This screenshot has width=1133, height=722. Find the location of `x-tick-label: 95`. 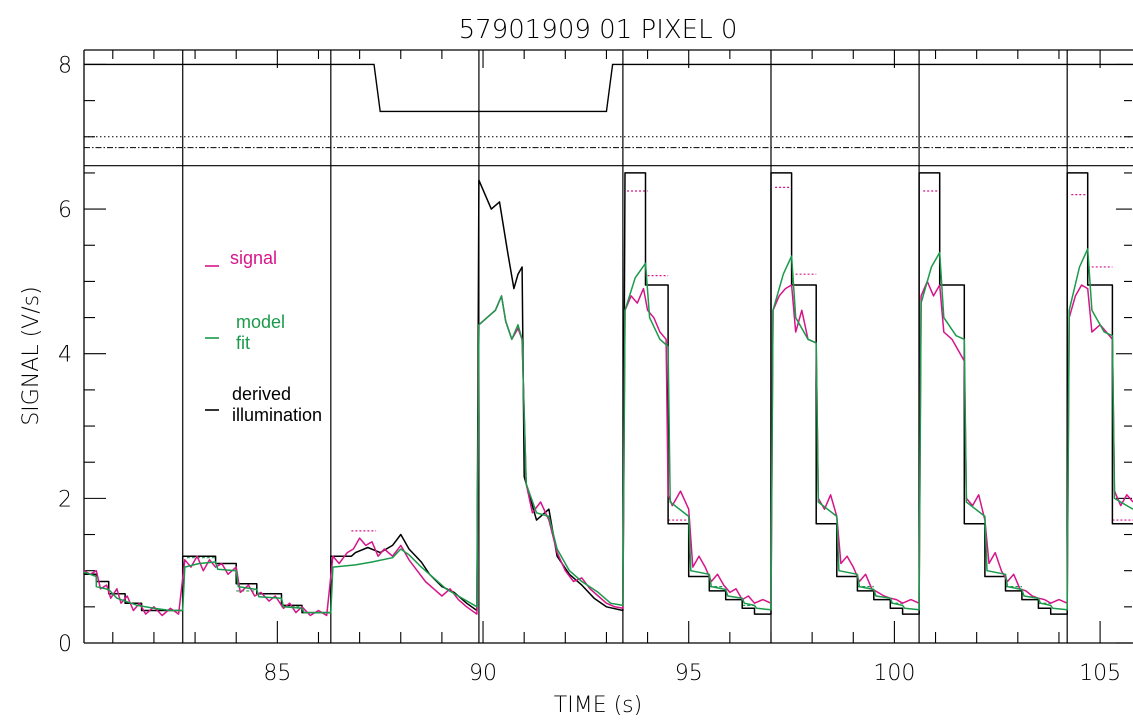

x-tick-label: 95 is located at coordinates (689, 673).